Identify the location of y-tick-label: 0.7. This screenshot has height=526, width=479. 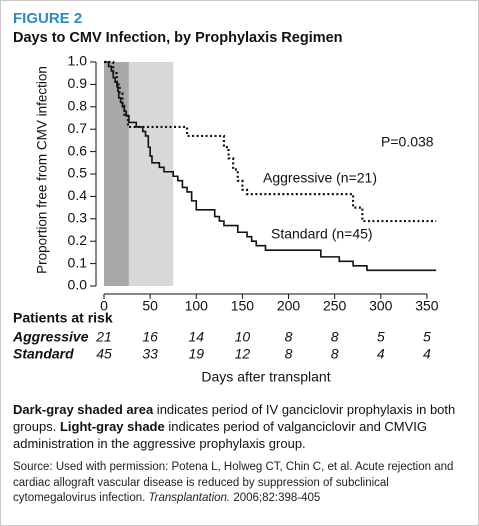
(78, 128).